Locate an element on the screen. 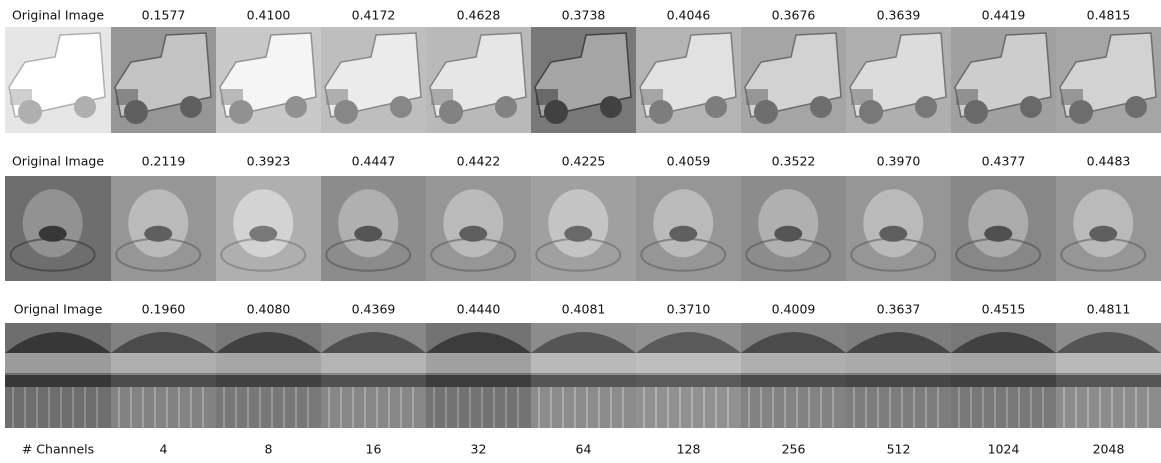 The height and width of the screenshot is (463, 1161). score-label: 0.4225 is located at coordinates (584, 161).